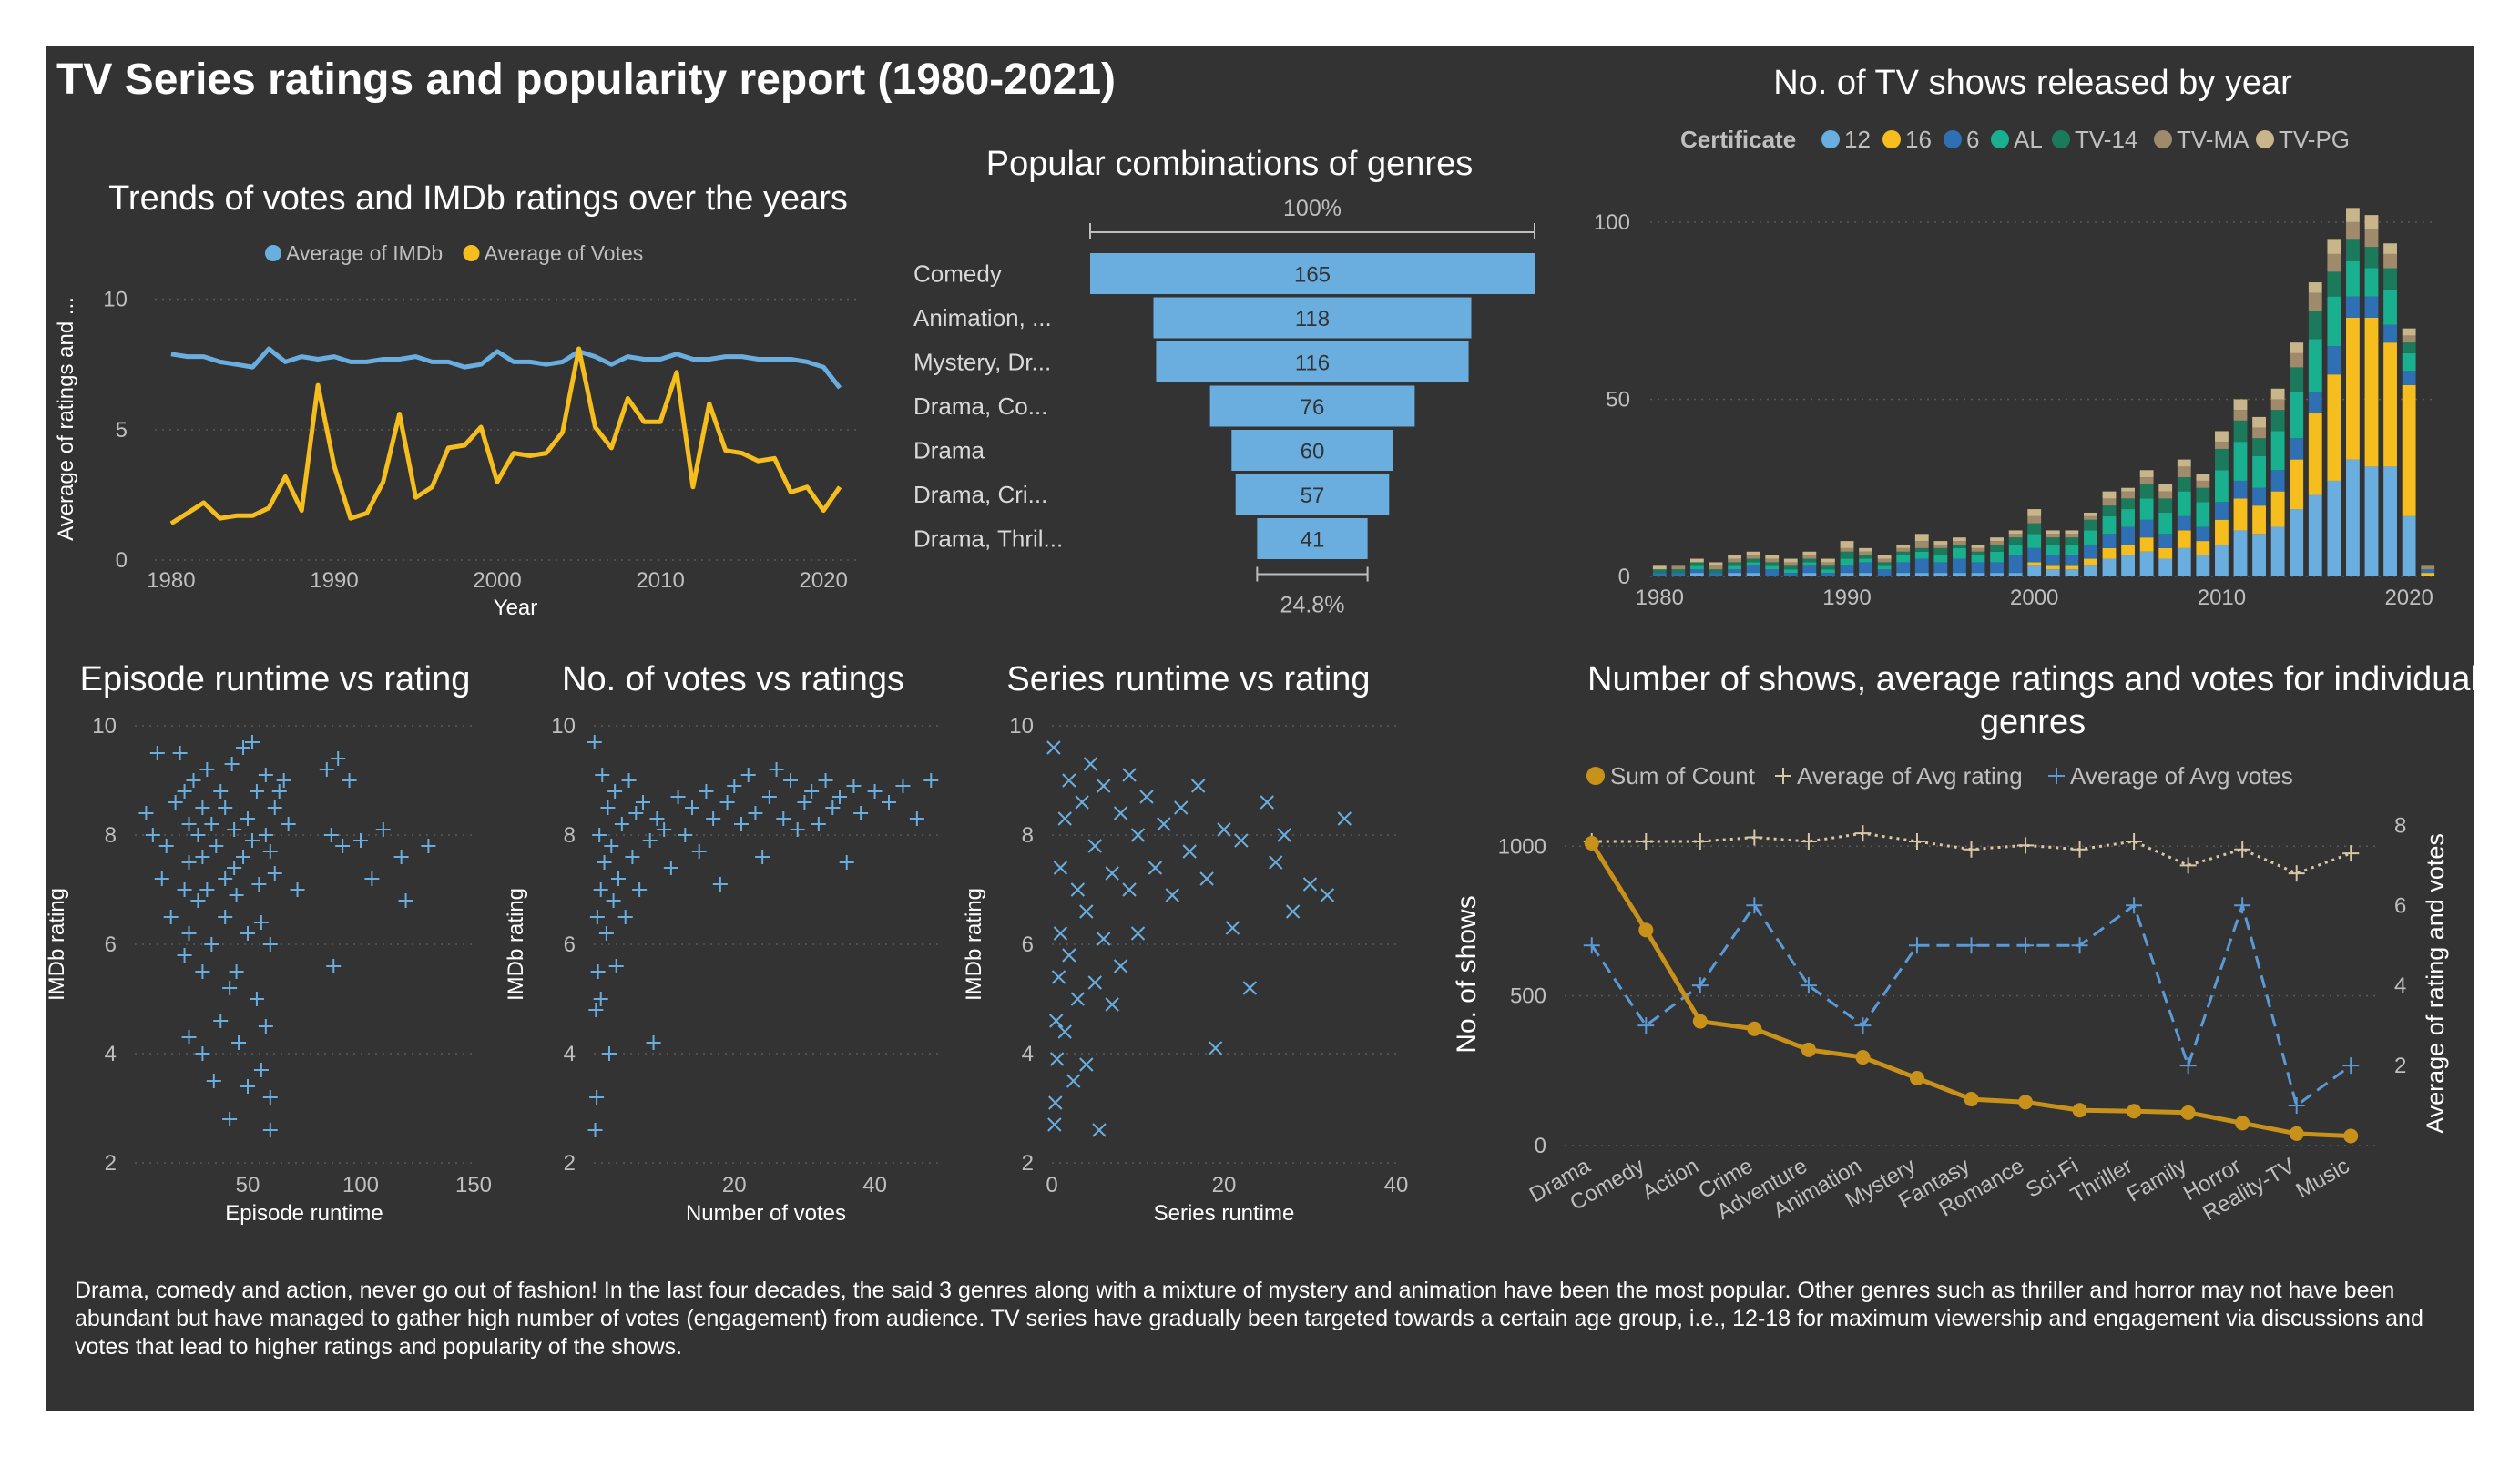 The image size is (2520, 1457). What do you see at coordinates (115, 300) in the screenshot?
I see `trends-y-tick: 10` at bounding box center [115, 300].